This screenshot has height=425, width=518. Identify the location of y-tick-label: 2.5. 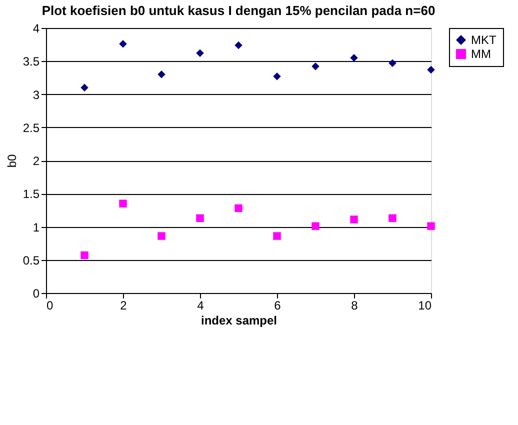
(31, 127).